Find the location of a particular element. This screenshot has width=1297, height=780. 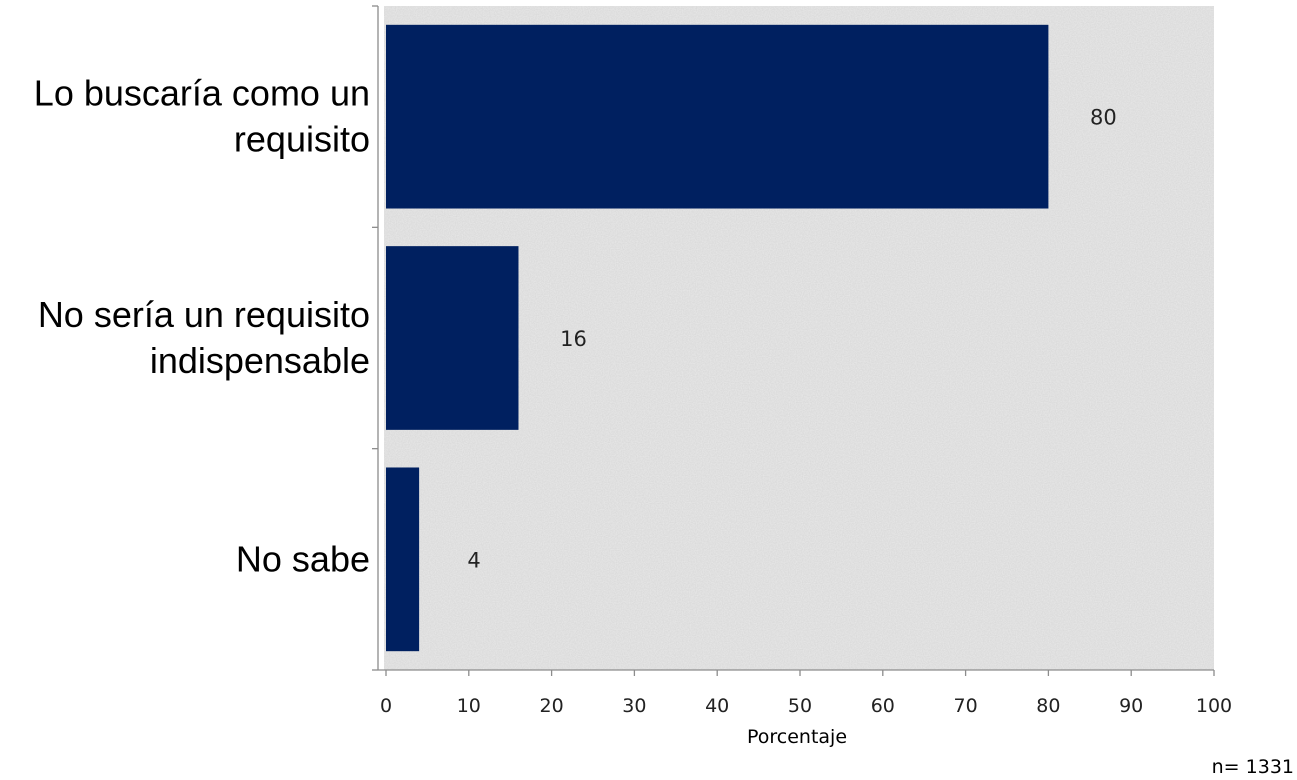

x-tick-label: 0 is located at coordinates (386, 706).